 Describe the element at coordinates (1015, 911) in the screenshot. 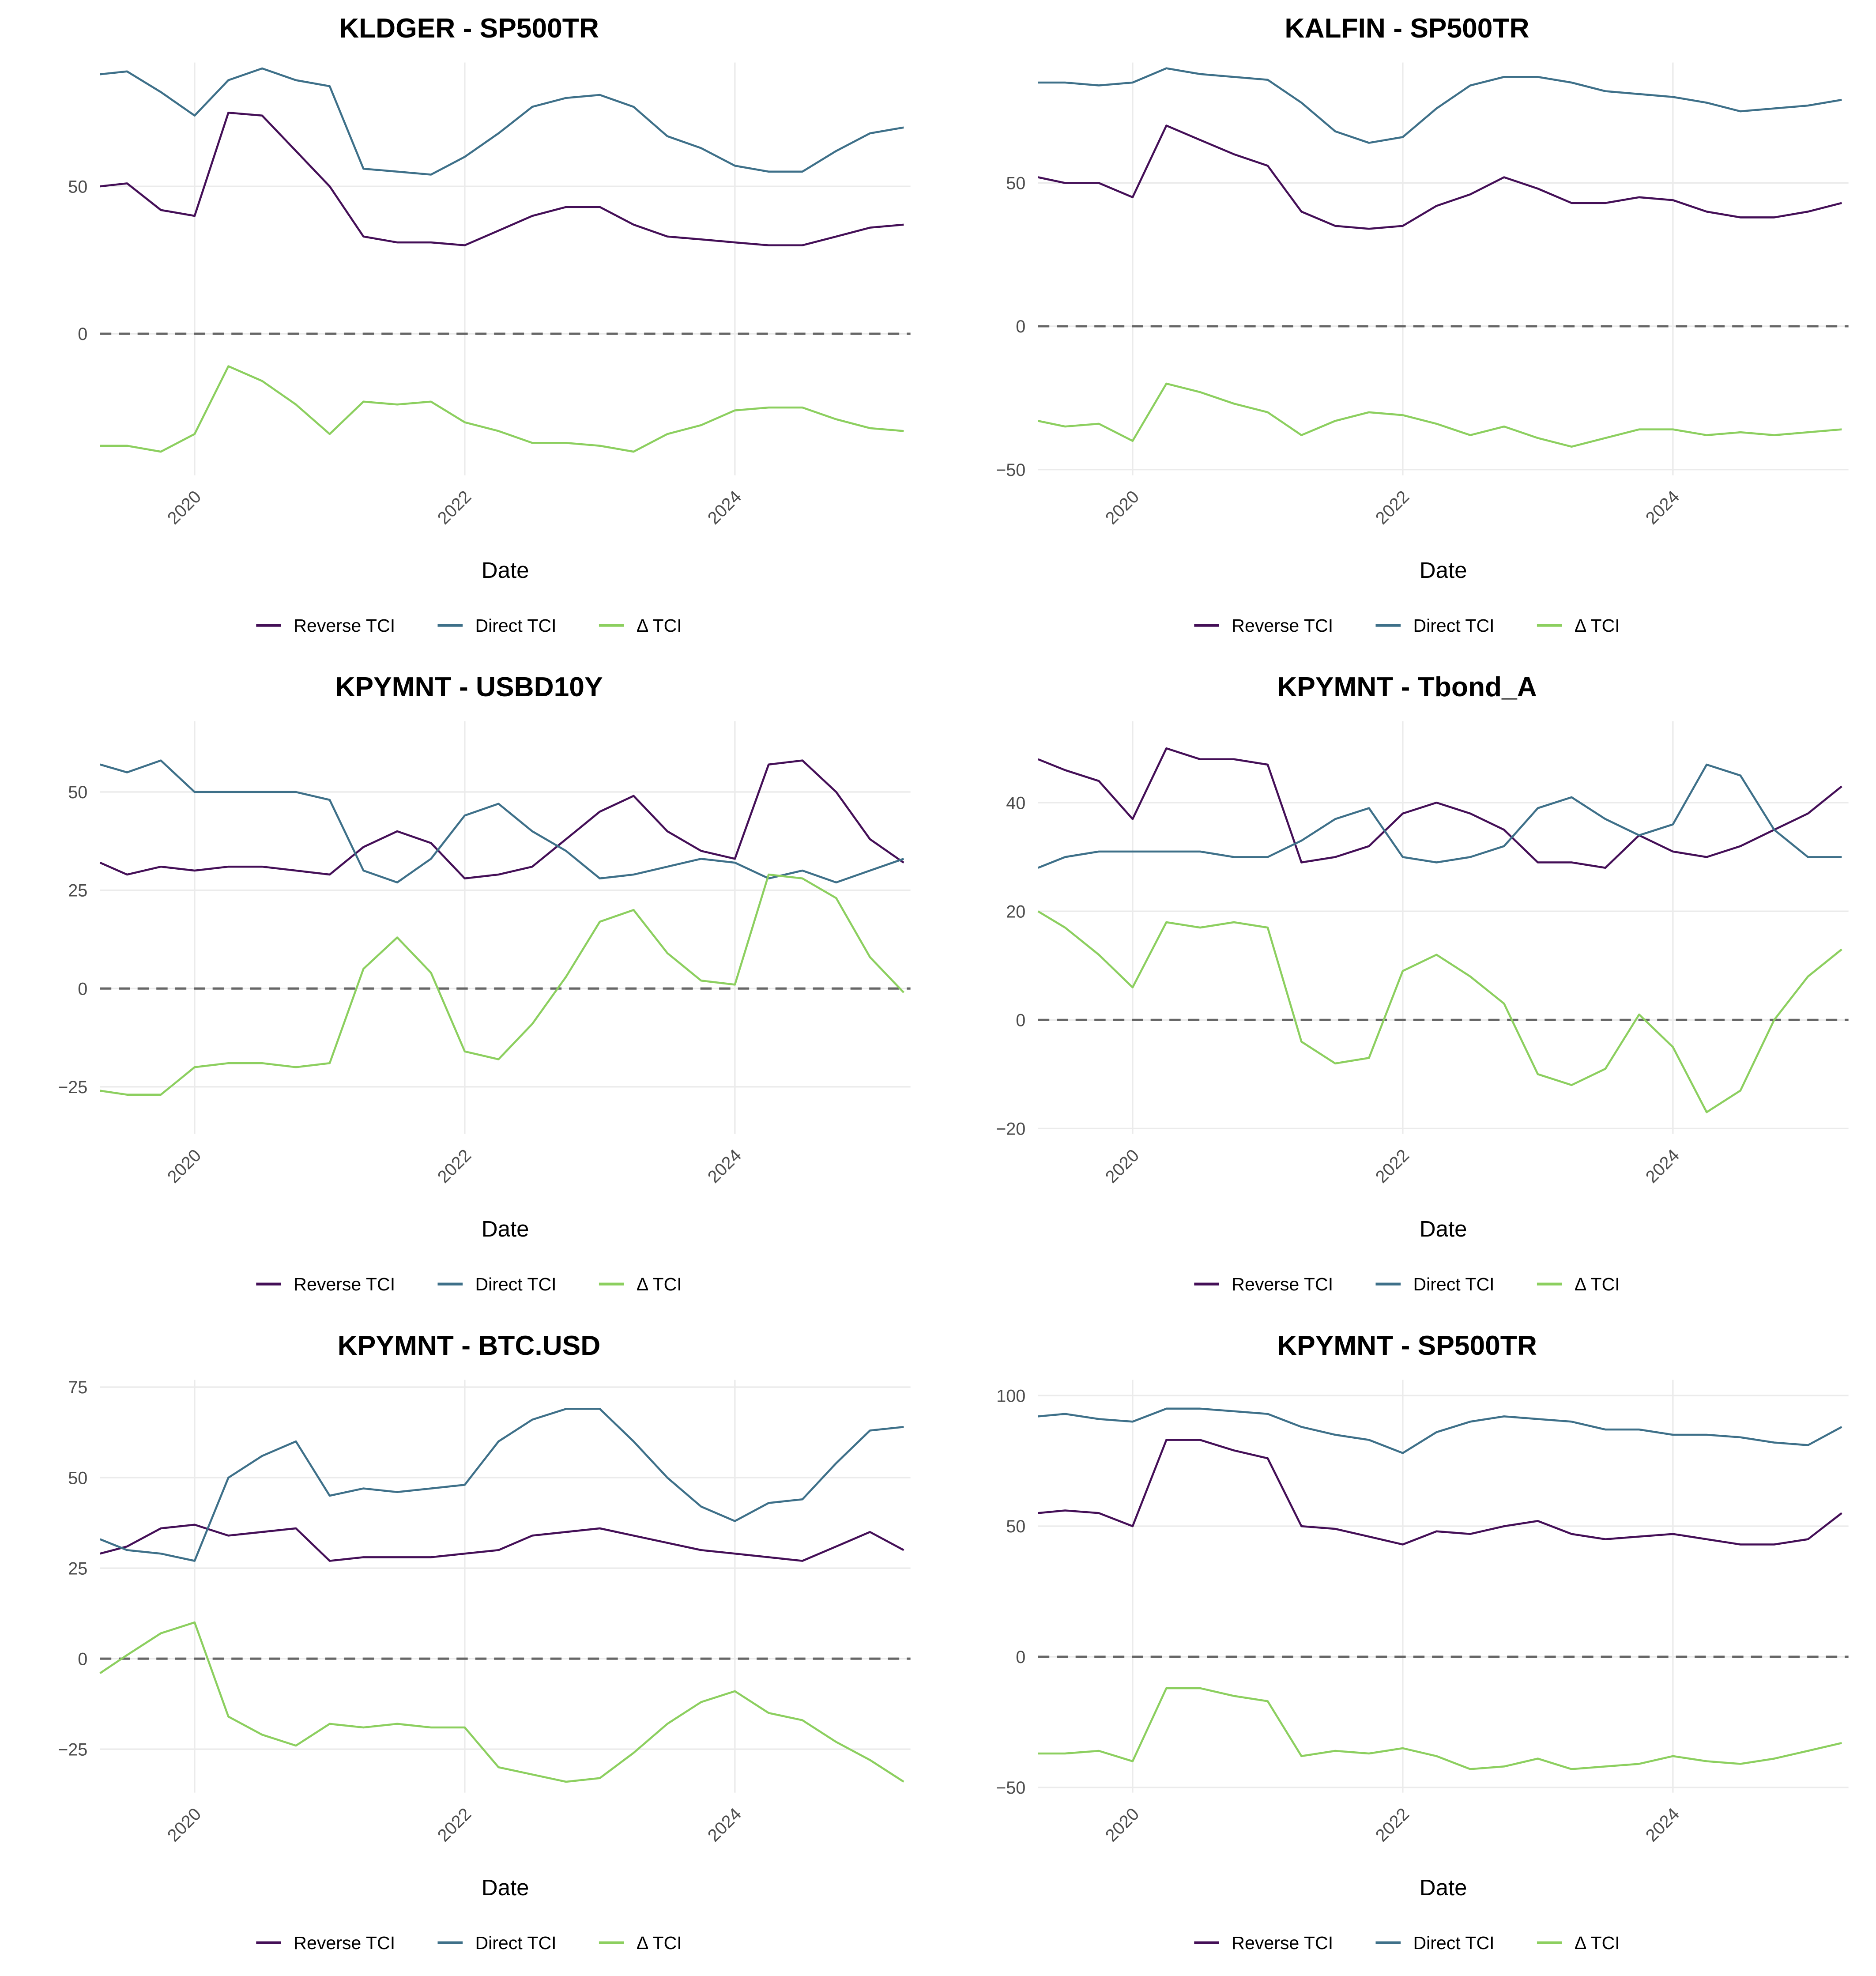

I see `y-tick-label: 20` at that location.